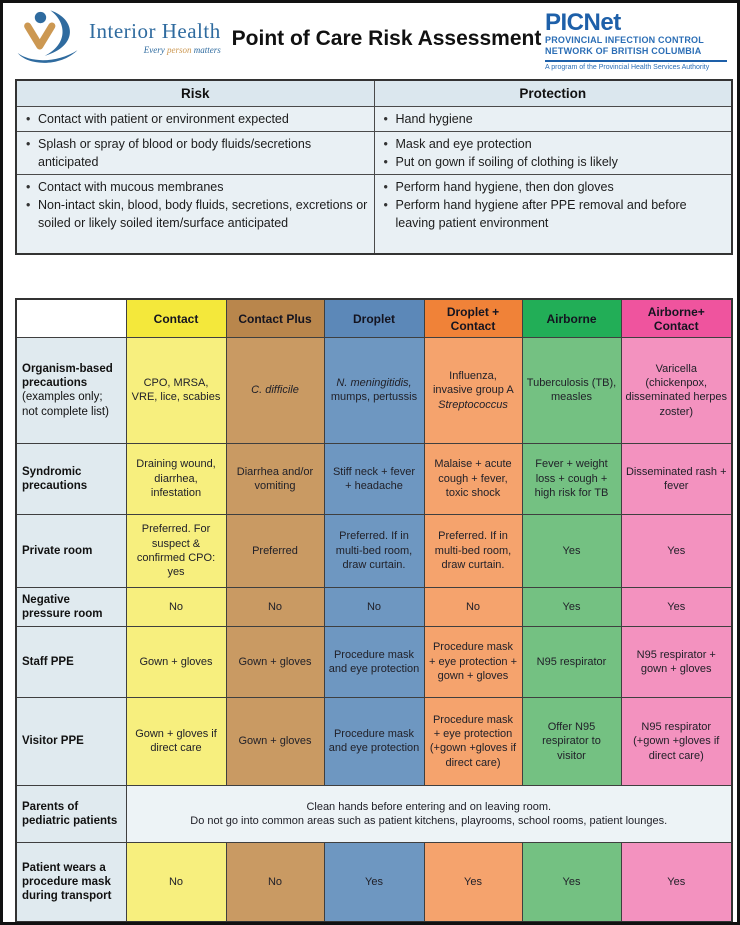  What do you see at coordinates (676, 318) in the screenshot?
I see `column-header-airborne-contact: Airborne+ Contact` at bounding box center [676, 318].